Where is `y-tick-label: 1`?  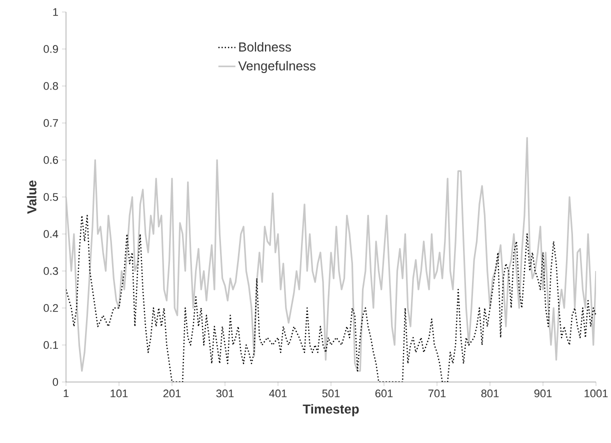
y-tick-label: 1 is located at coordinates (55, 12).